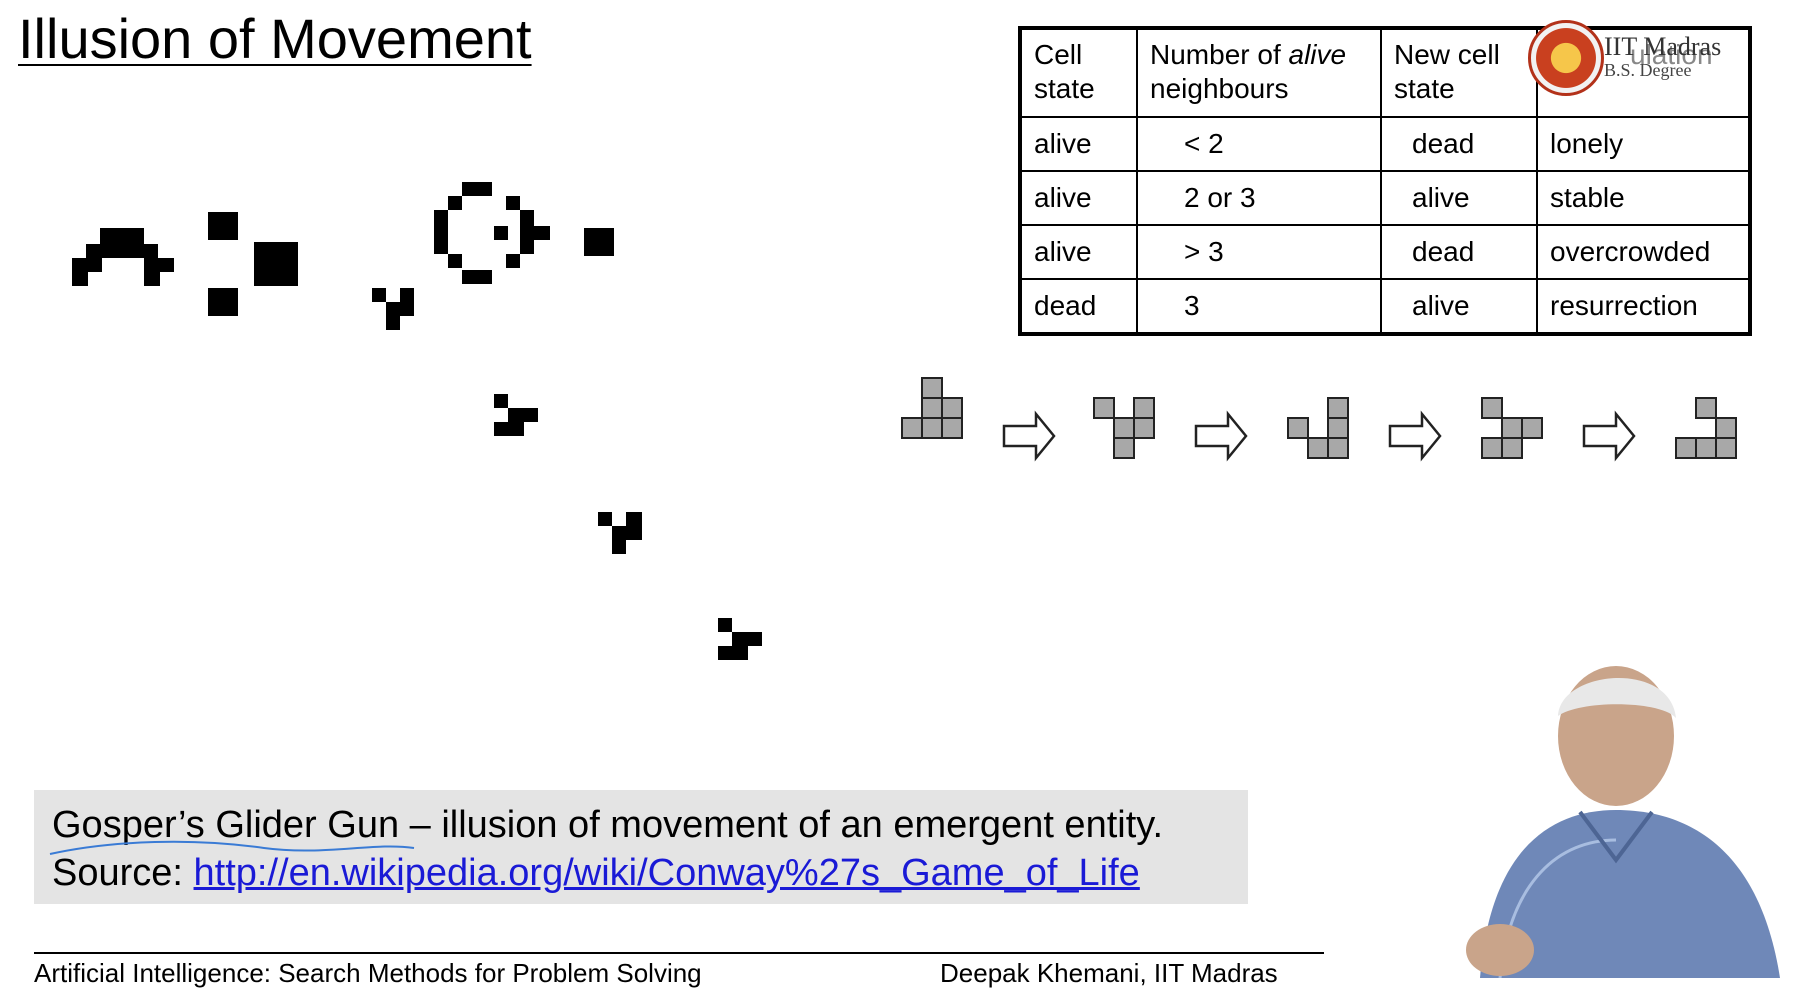 This screenshot has width=1806, height=989. What do you see at coordinates (232, 847) in the screenshot?
I see `pen-annotation` at bounding box center [232, 847].